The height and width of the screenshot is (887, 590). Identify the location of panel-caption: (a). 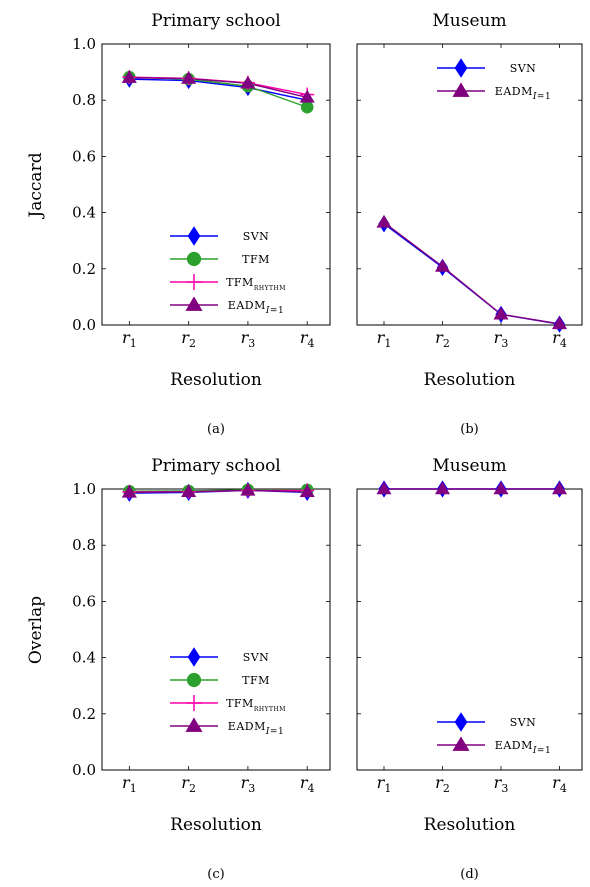
(216, 429).